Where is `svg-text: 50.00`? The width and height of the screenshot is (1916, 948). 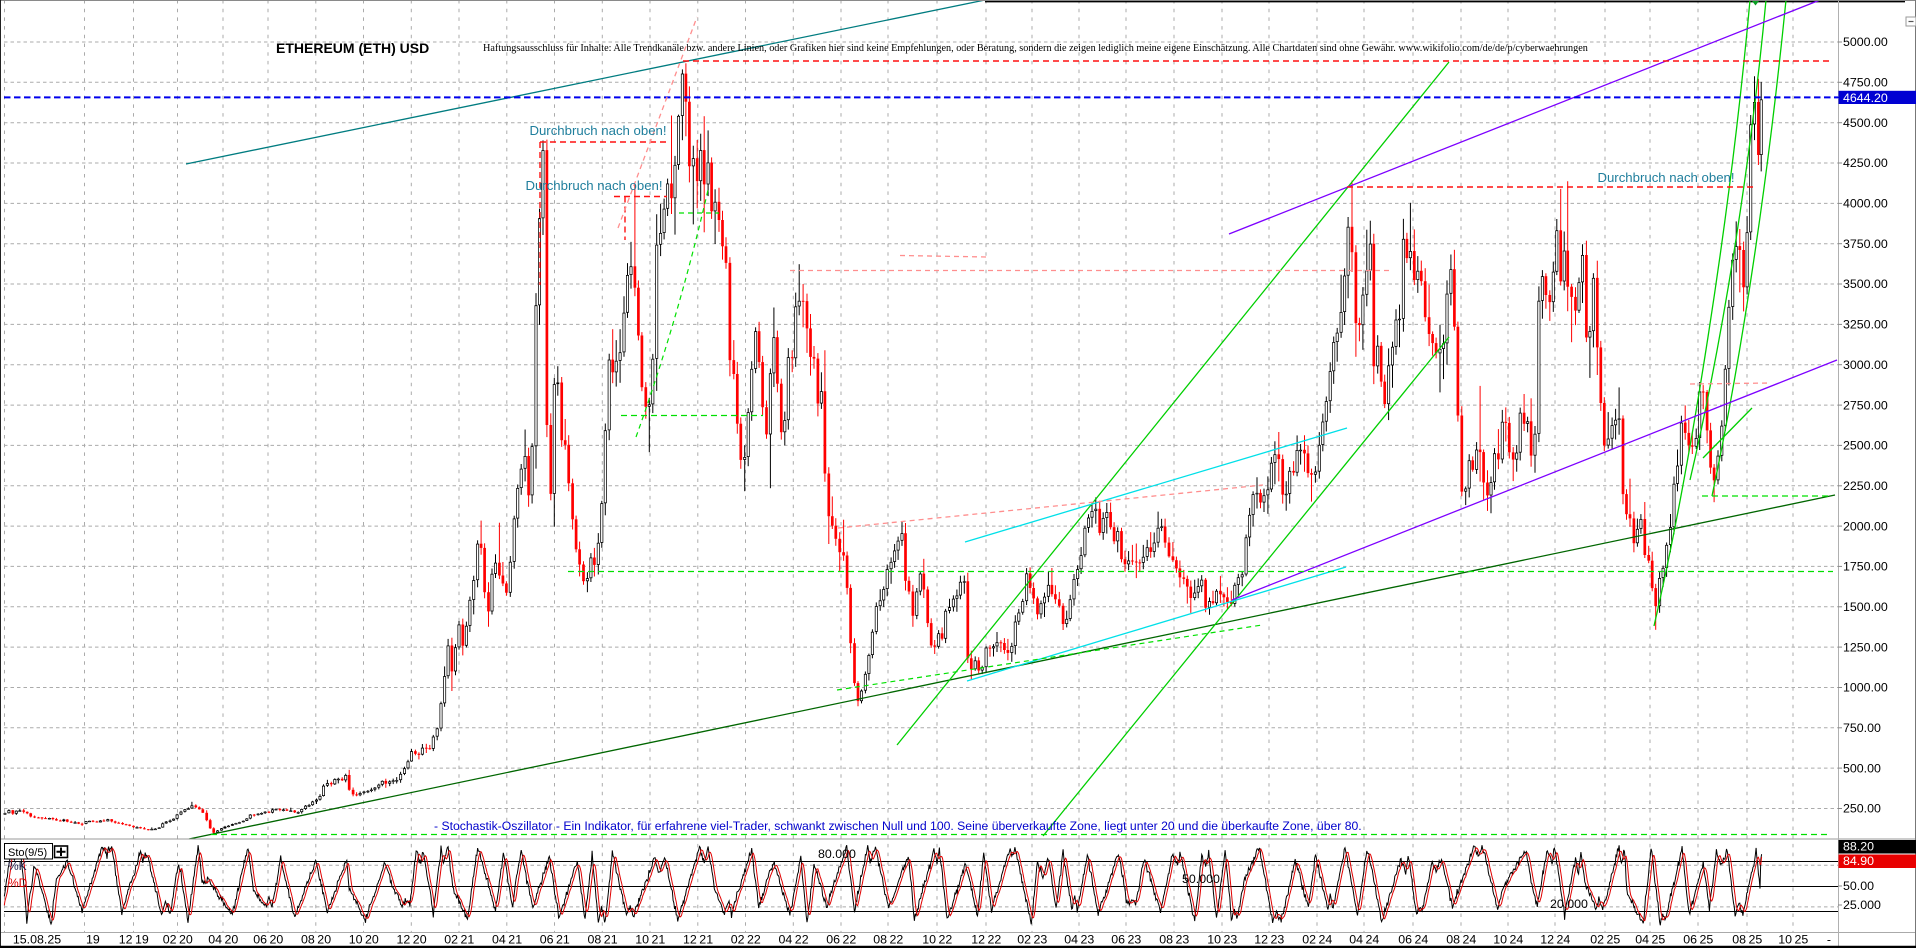 svg-text: 50.00 is located at coordinates (1858, 886).